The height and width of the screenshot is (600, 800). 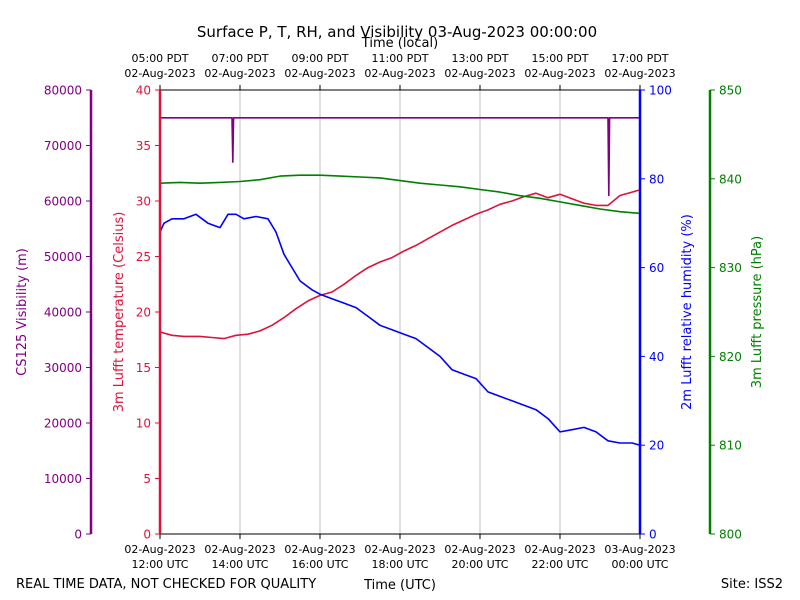 I want to click on visibility-tick-label: 30000, so click(x=63, y=368).